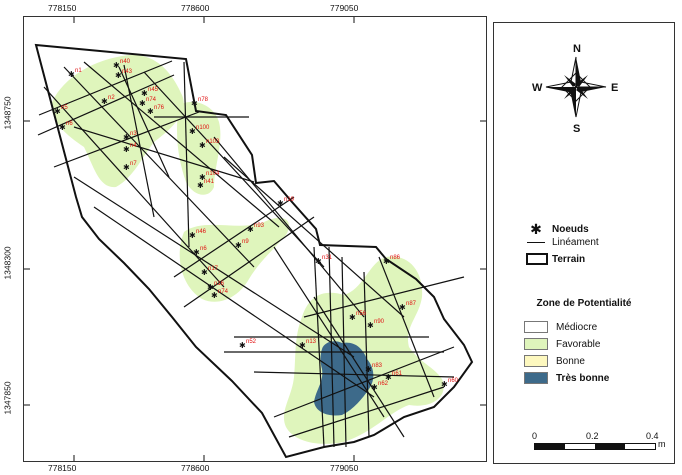 This screenshot has width=682, height=475. What do you see at coordinates (537, 259) in the screenshot?
I see `terrain-symbol-icon` at bounding box center [537, 259].